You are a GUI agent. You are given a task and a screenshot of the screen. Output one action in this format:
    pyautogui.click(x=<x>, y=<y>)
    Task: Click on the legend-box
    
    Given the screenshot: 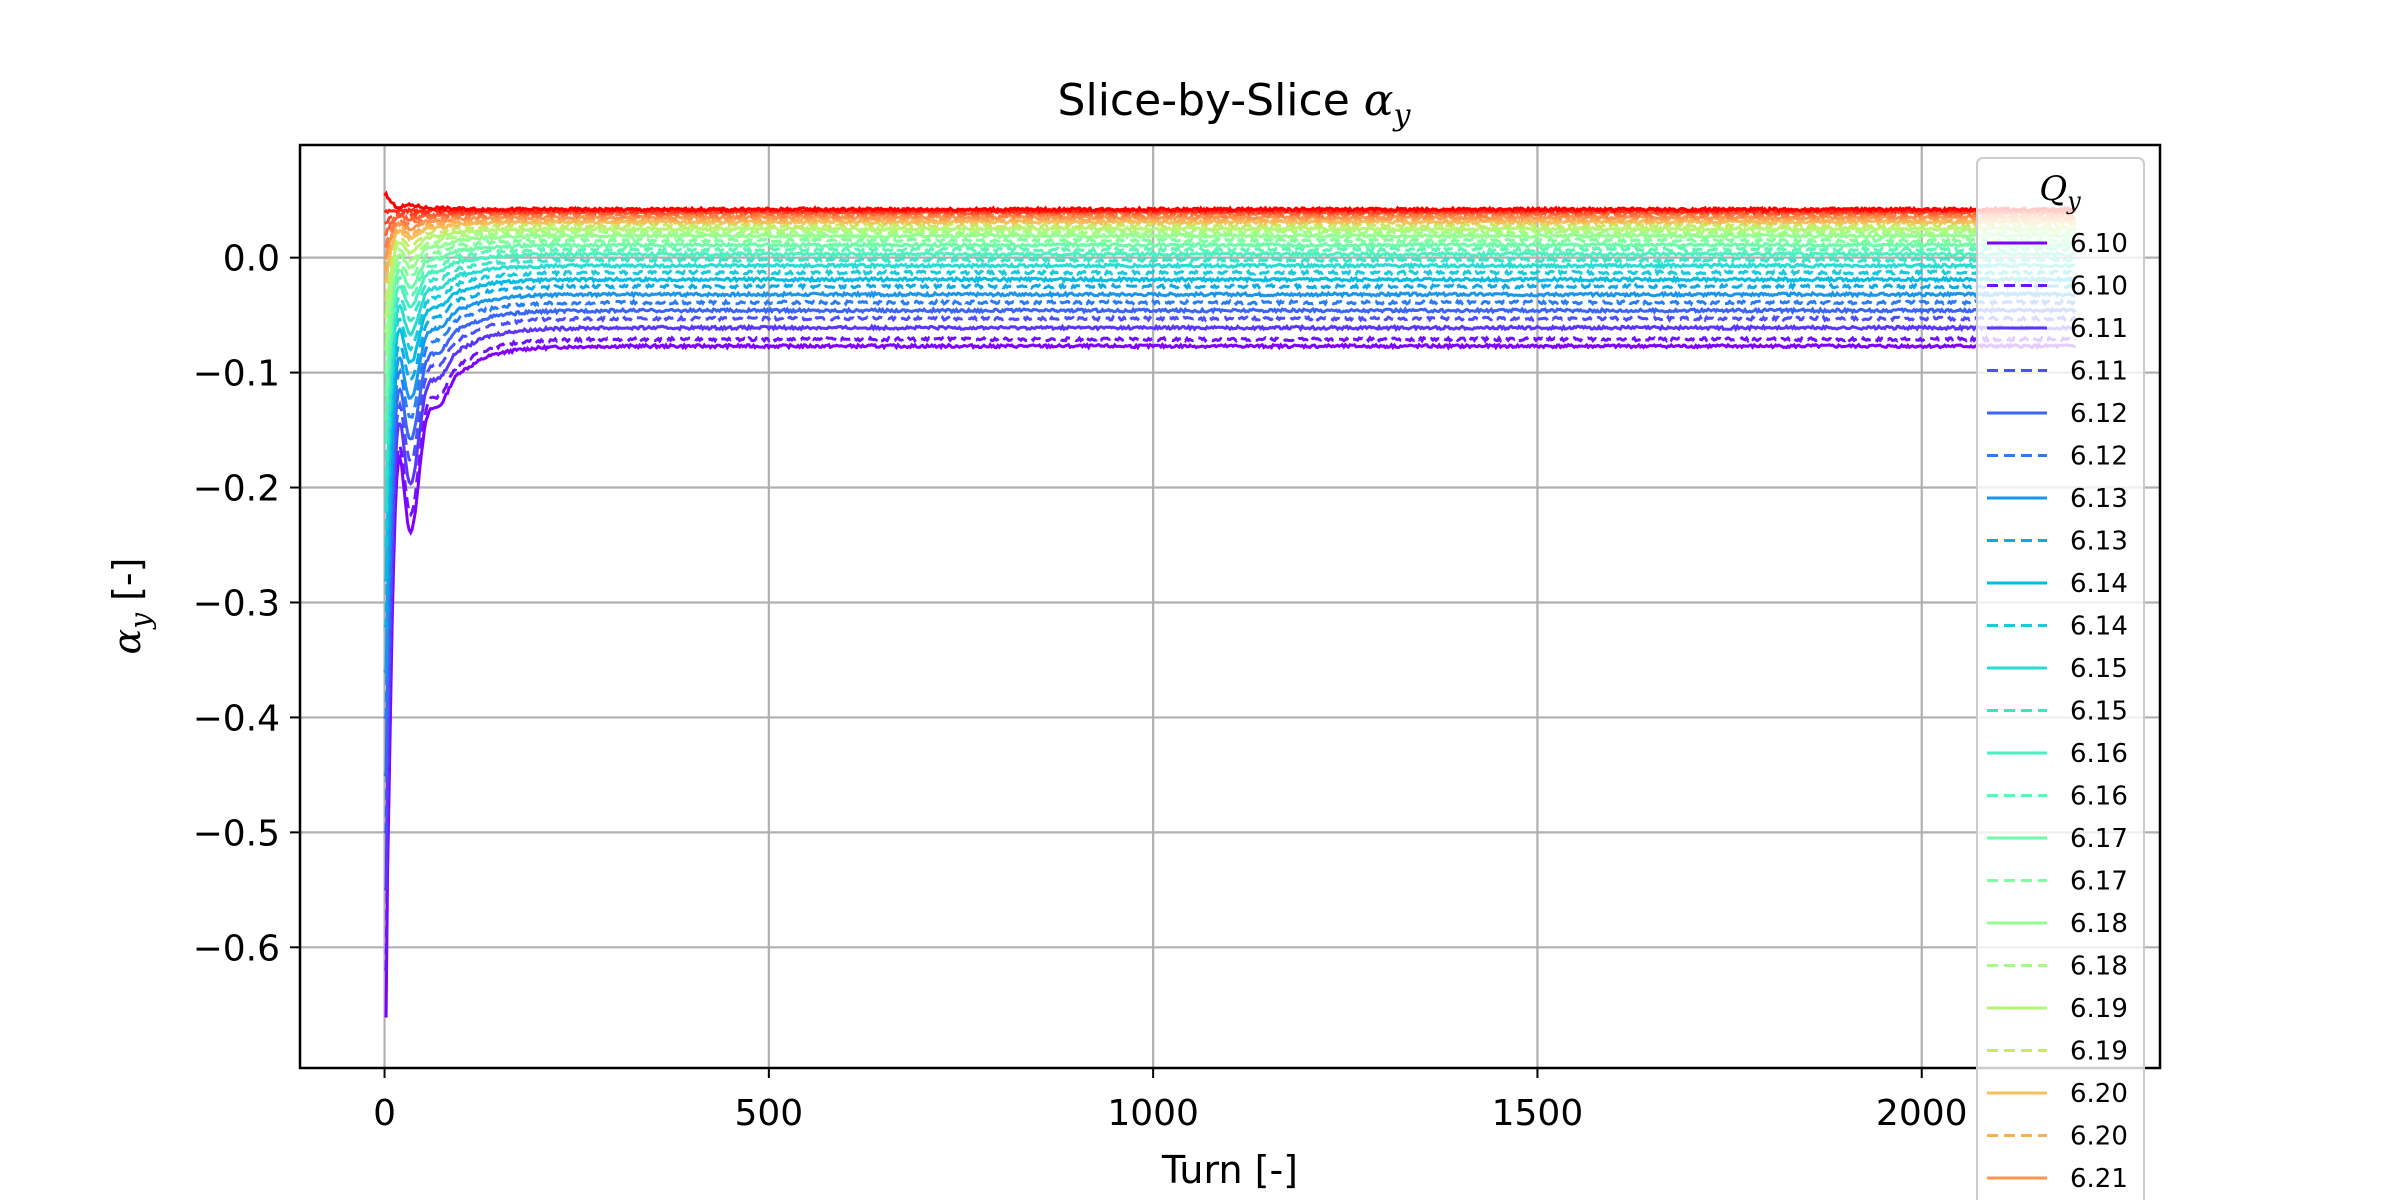 What is the action you would take?
    pyautogui.click(x=2060, y=680)
    